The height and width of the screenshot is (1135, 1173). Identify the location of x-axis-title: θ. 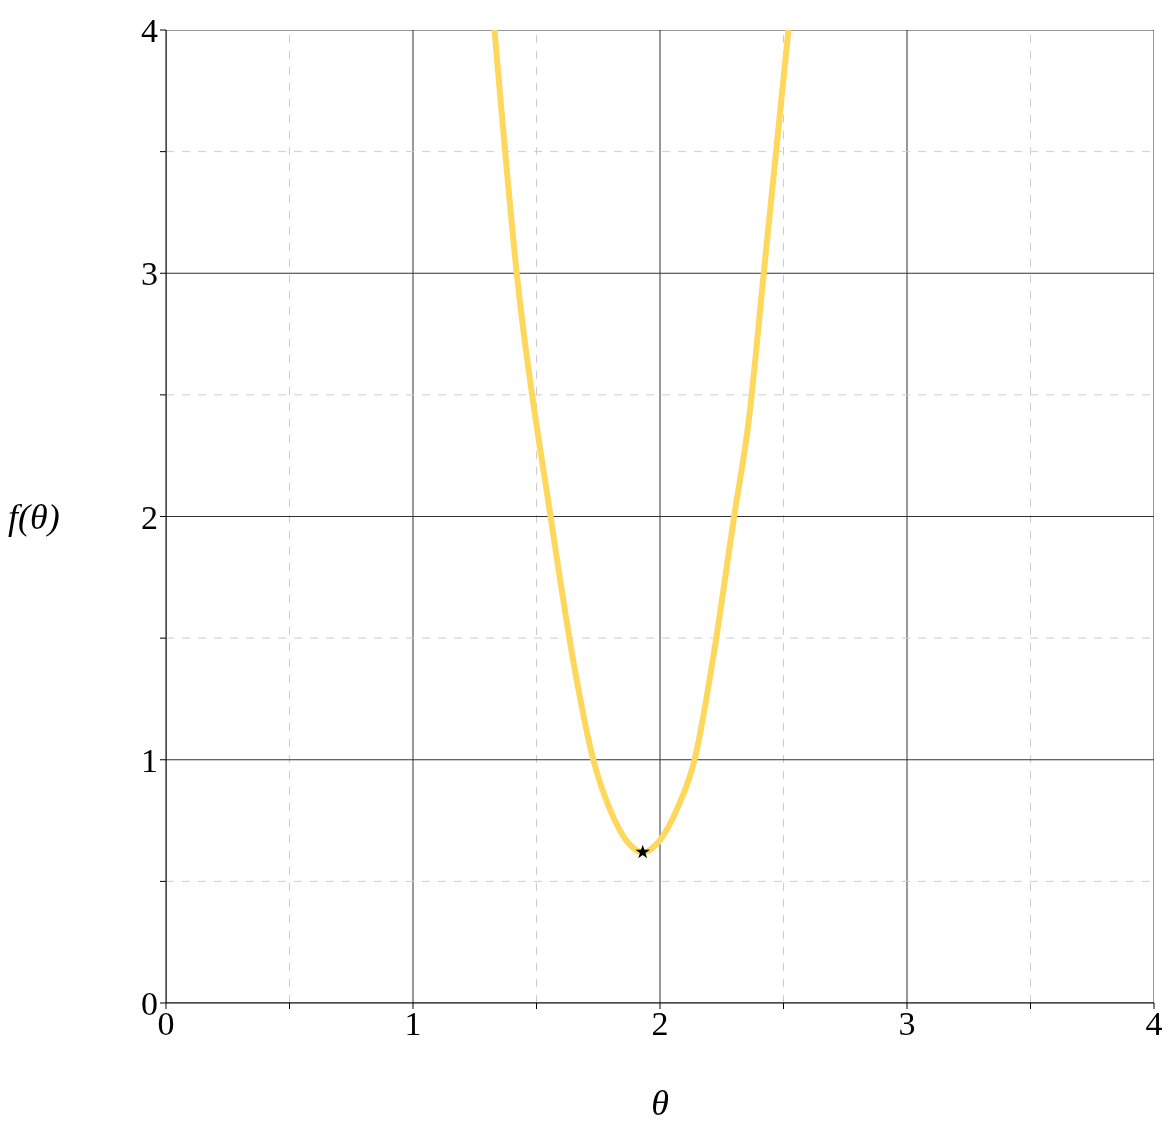
(660, 1103).